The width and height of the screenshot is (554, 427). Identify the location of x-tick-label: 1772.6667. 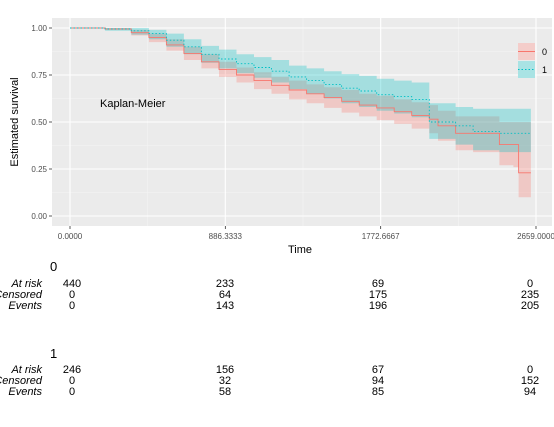
(381, 236).